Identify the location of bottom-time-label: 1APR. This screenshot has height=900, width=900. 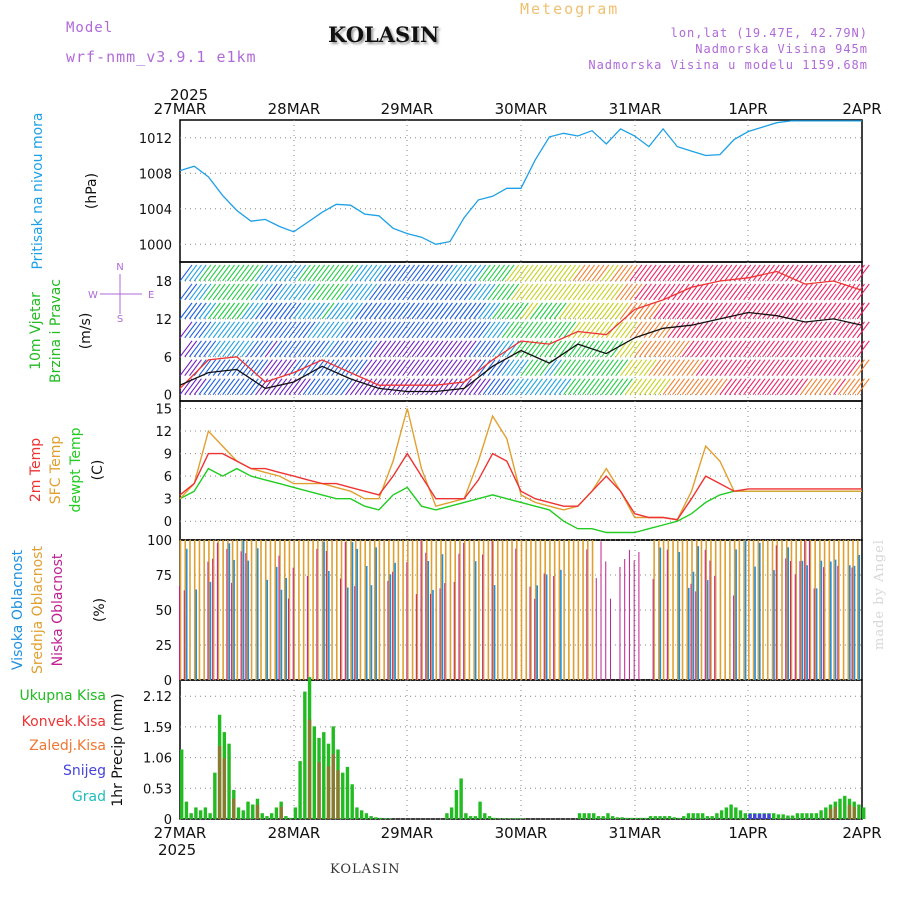
(747, 833).